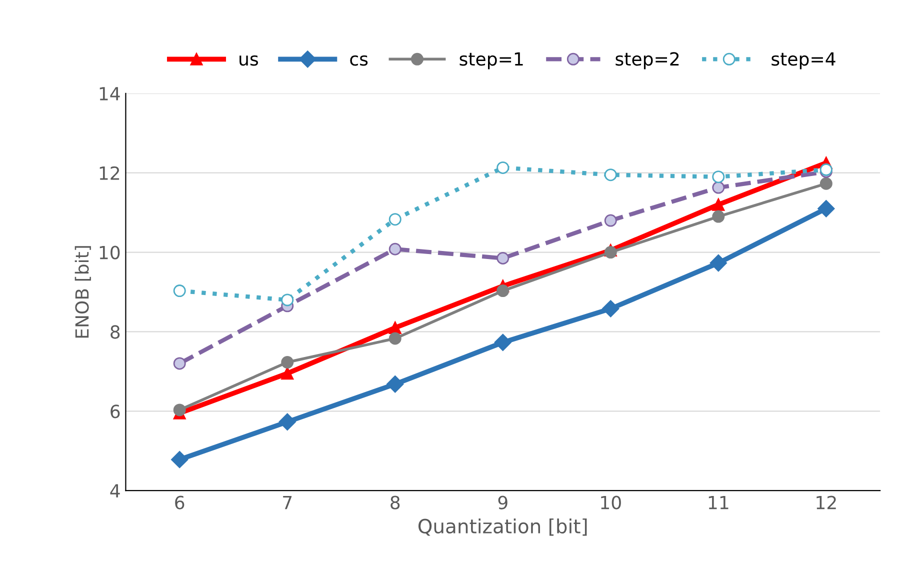 Image resolution: width=898 pixels, height=584 pixels. What do you see at coordinates (82, 292) in the screenshot?
I see `y-axis-title: ENOB [bit]` at bounding box center [82, 292].